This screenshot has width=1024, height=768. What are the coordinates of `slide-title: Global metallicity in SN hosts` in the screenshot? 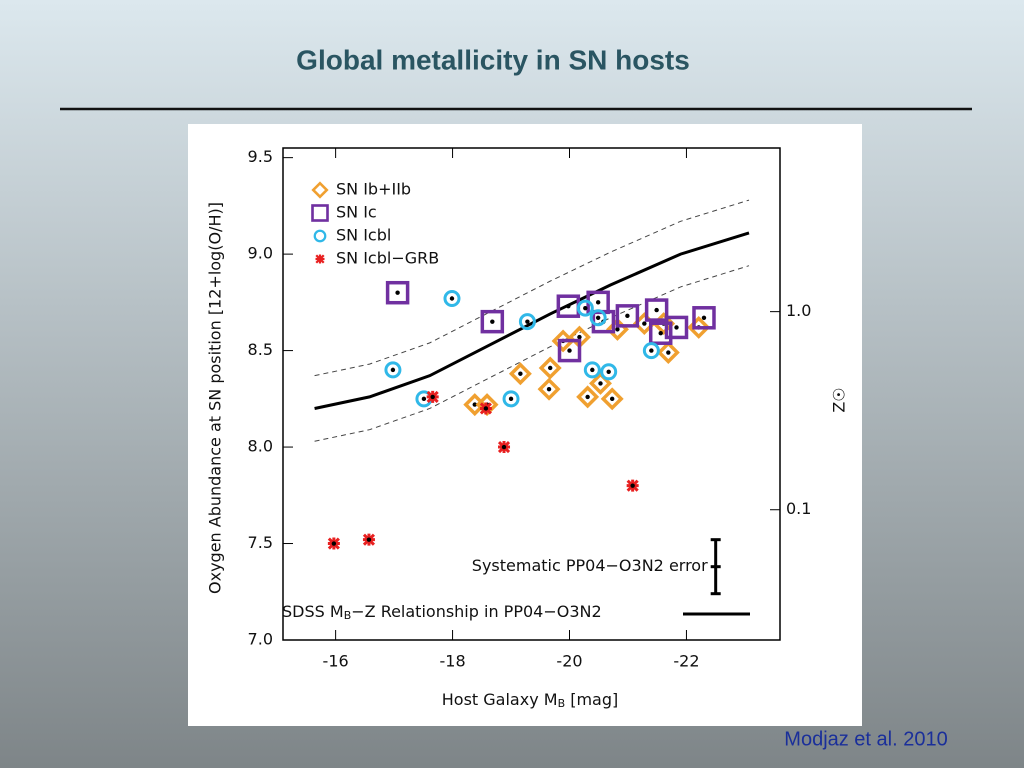 It's located at (493, 59).